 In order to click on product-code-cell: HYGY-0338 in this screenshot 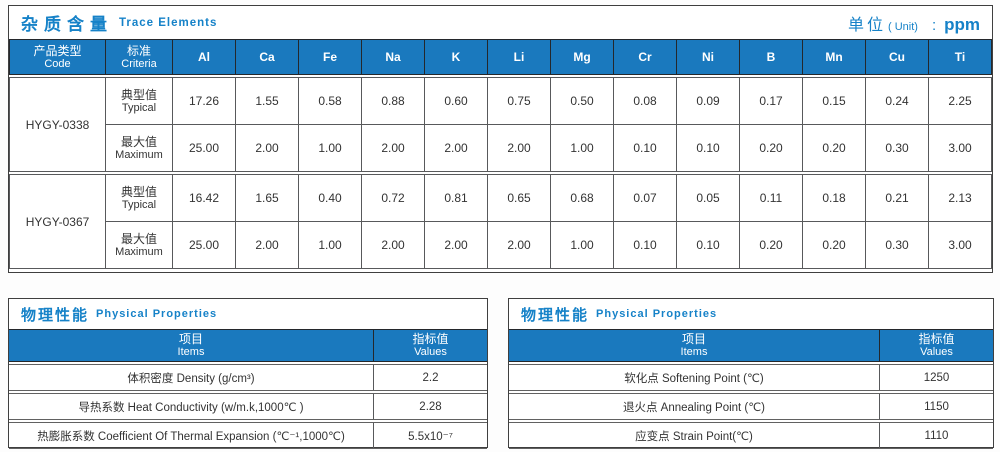, I will do `click(57, 124)`.